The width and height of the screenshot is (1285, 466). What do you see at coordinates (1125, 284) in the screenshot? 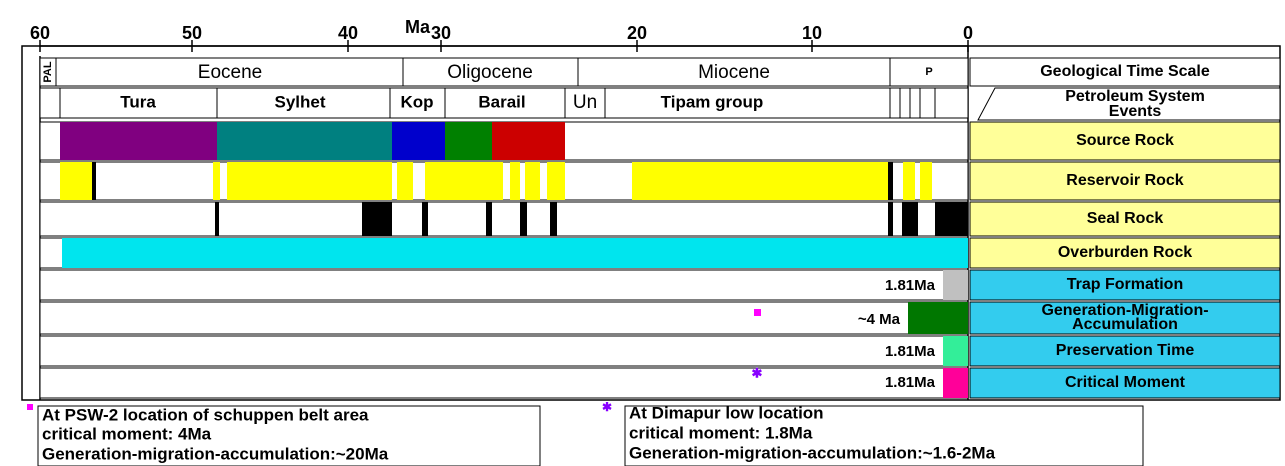
I see `event-label: Trap Formation` at bounding box center [1125, 284].